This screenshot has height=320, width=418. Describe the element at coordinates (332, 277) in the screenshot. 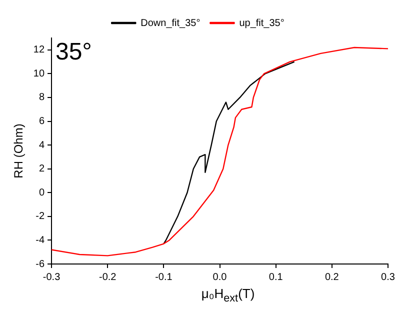

I see `x-tick-label: 0.2` at that location.